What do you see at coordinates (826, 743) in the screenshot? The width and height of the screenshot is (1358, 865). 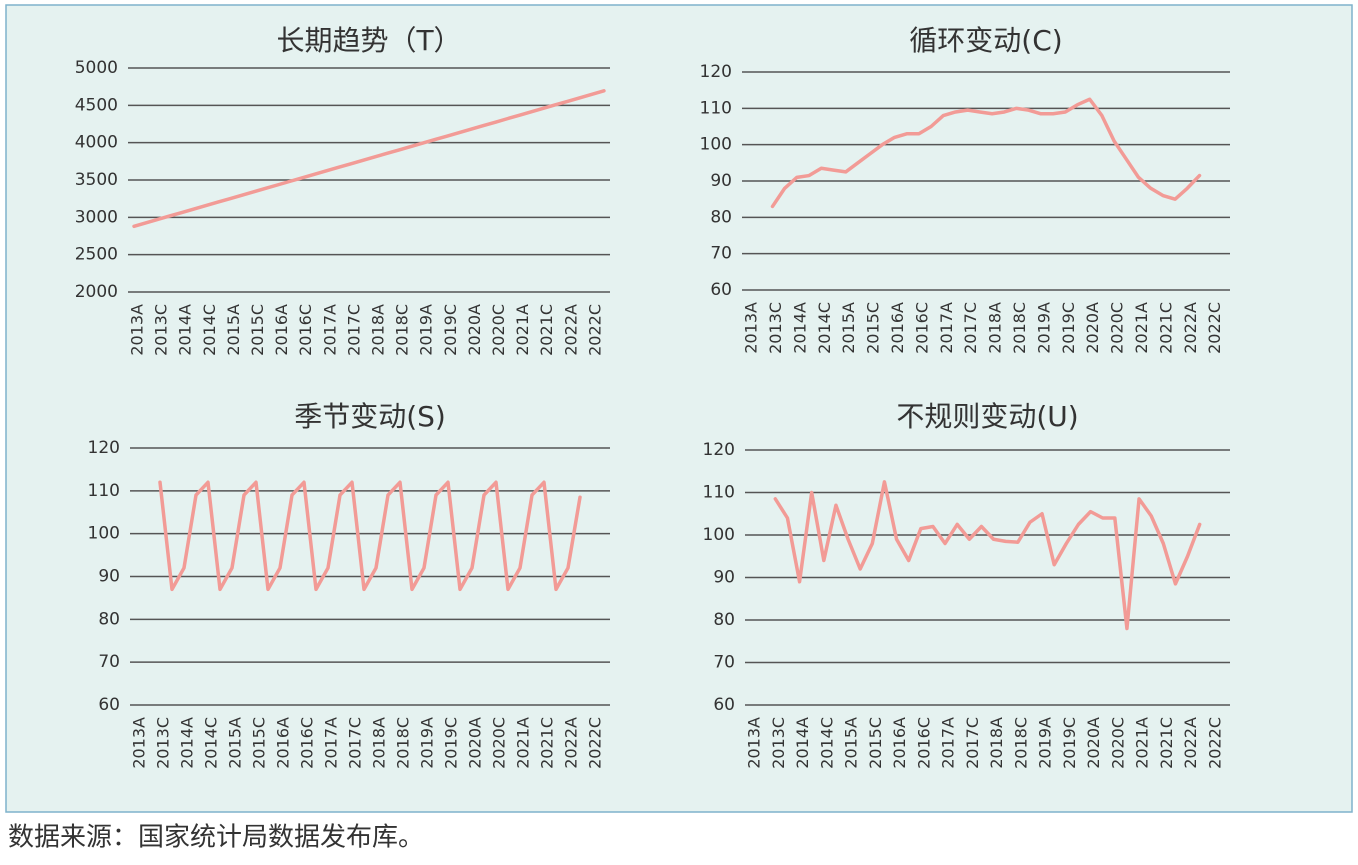 I see `x-tick-label: 2014C` at bounding box center [826, 743].